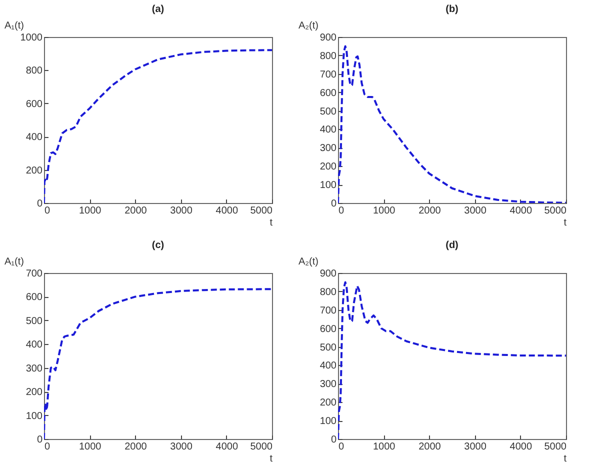  Describe the element at coordinates (452, 9) in the screenshot. I see `chart-title: (b)` at that location.